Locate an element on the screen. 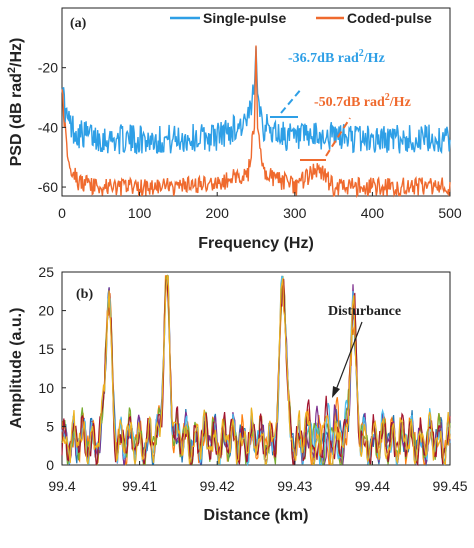 This screenshot has height=548, width=474. panel-b-label: (b) is located at coordinates (84, 294).